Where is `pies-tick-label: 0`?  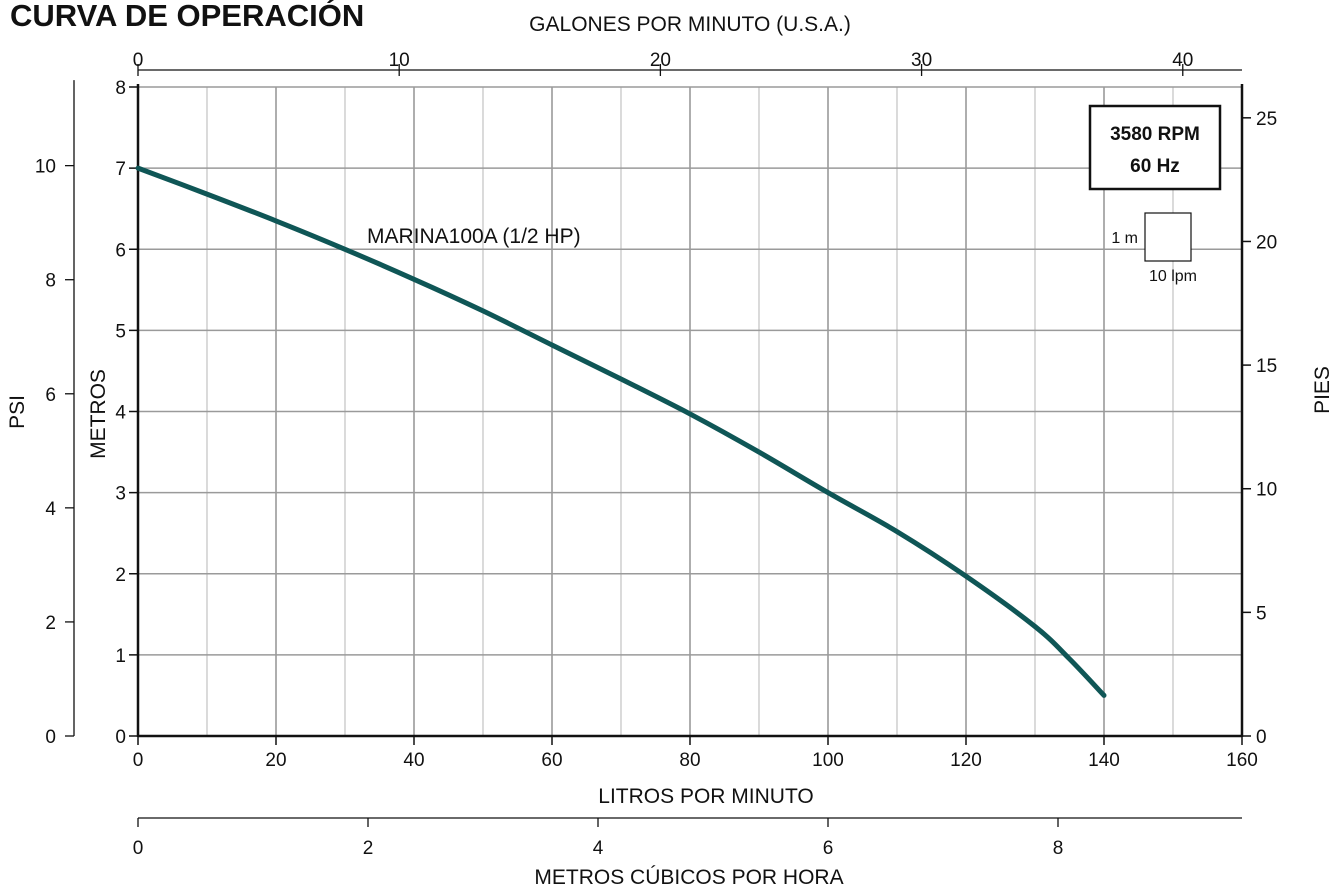
pies-tick-label: 0 is located at coordinates (1261, 737).